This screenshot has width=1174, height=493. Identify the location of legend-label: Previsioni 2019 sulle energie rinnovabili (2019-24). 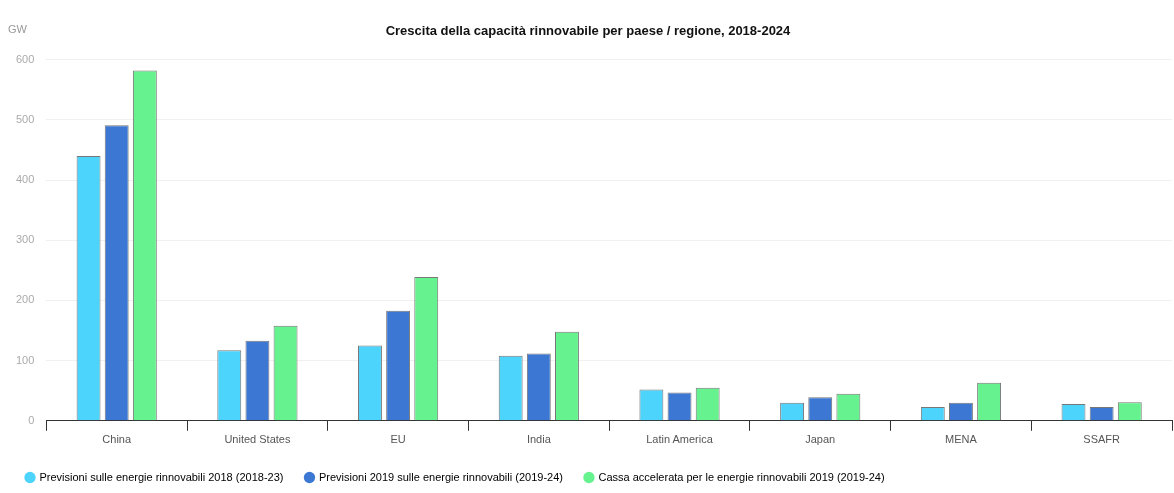
(440, 476).